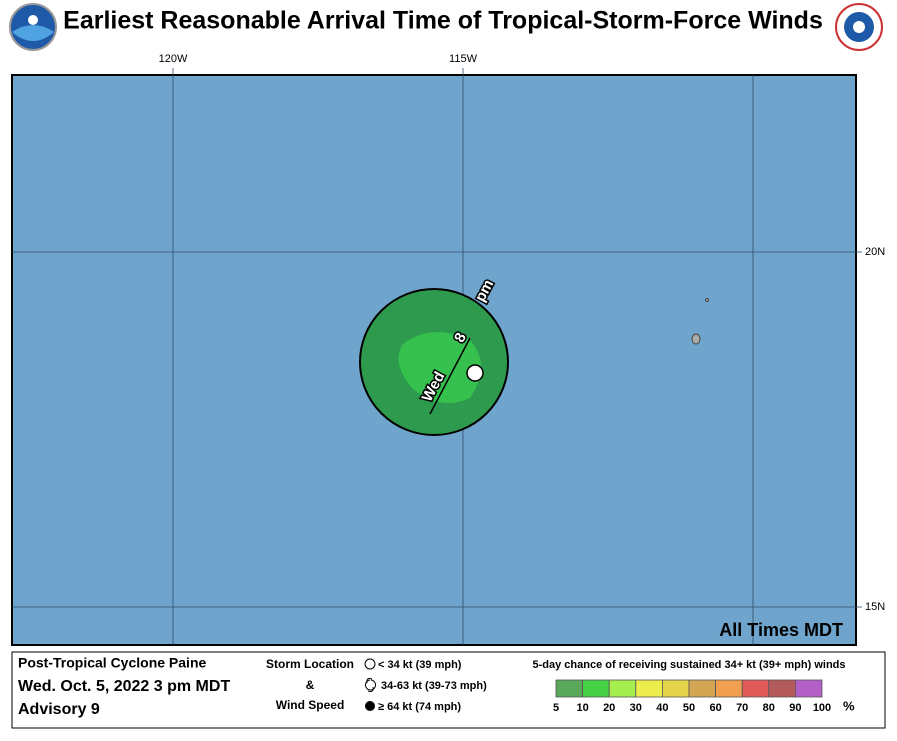  What do you see at coordinates (795, 708) in the screenshot?
I see `scale-label: 90` at bounding box center [795, 708].